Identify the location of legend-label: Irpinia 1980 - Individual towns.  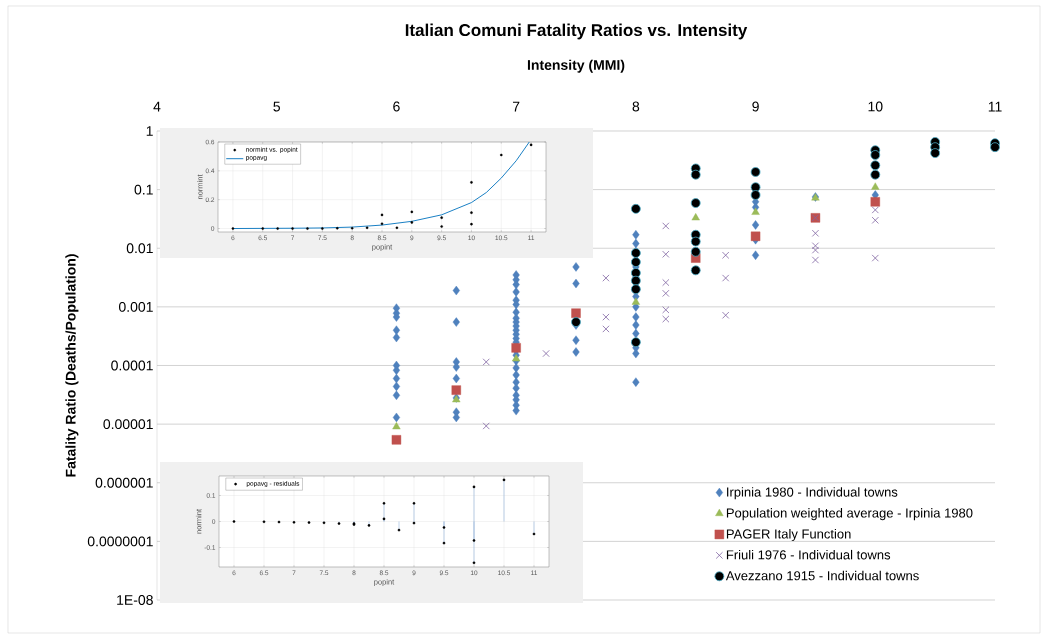
(812, 493).